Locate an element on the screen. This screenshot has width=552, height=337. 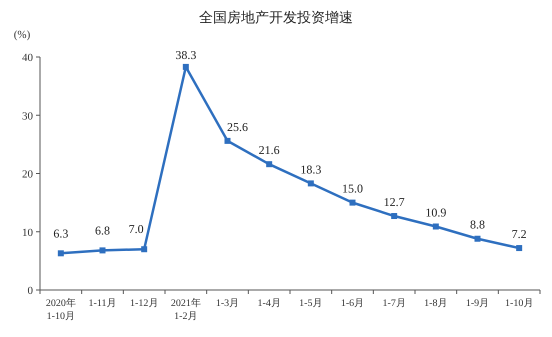
x-tick-label: 1-10月 is located at coordinates (519, 303).